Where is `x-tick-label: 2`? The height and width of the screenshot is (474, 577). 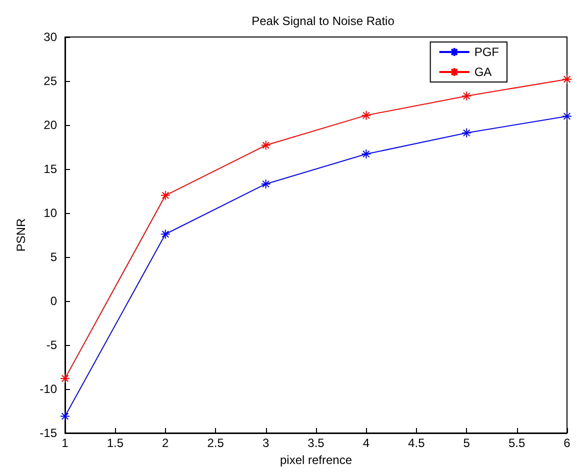
x-tick-label: 2 is located at coordinates (166, 443).